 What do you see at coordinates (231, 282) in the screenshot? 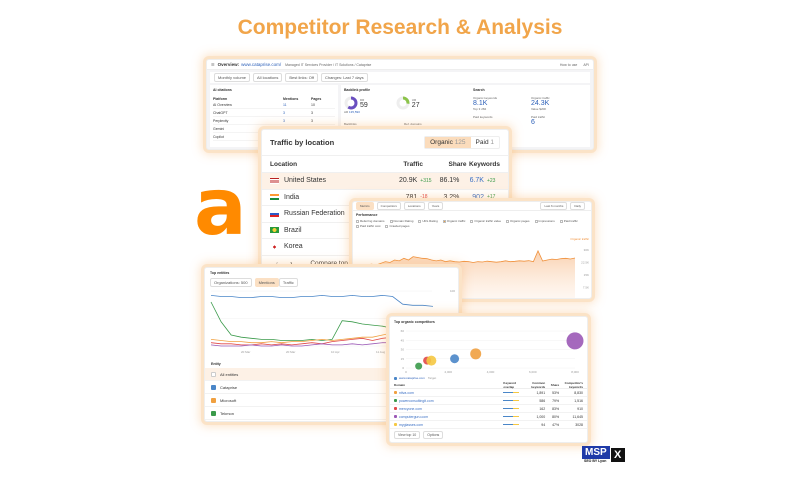
I see `organizations-dropdown: Organizations: 500` at bounding box center [231, 282].